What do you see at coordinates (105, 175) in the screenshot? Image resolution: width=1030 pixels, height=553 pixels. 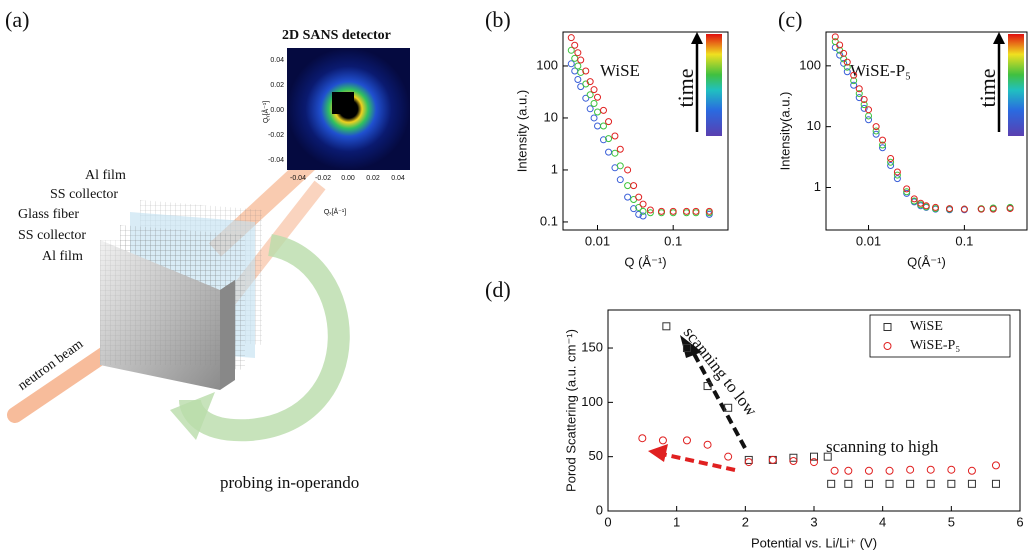 I see `layer-label: Al film` at bounding box center [105, 175].